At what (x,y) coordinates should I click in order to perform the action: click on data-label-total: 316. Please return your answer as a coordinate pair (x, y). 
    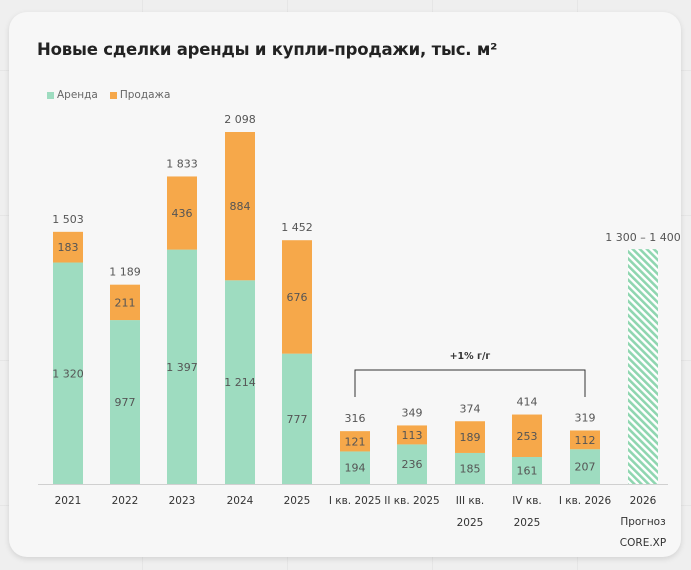
    Looking at the image, I should click on (355, 418).